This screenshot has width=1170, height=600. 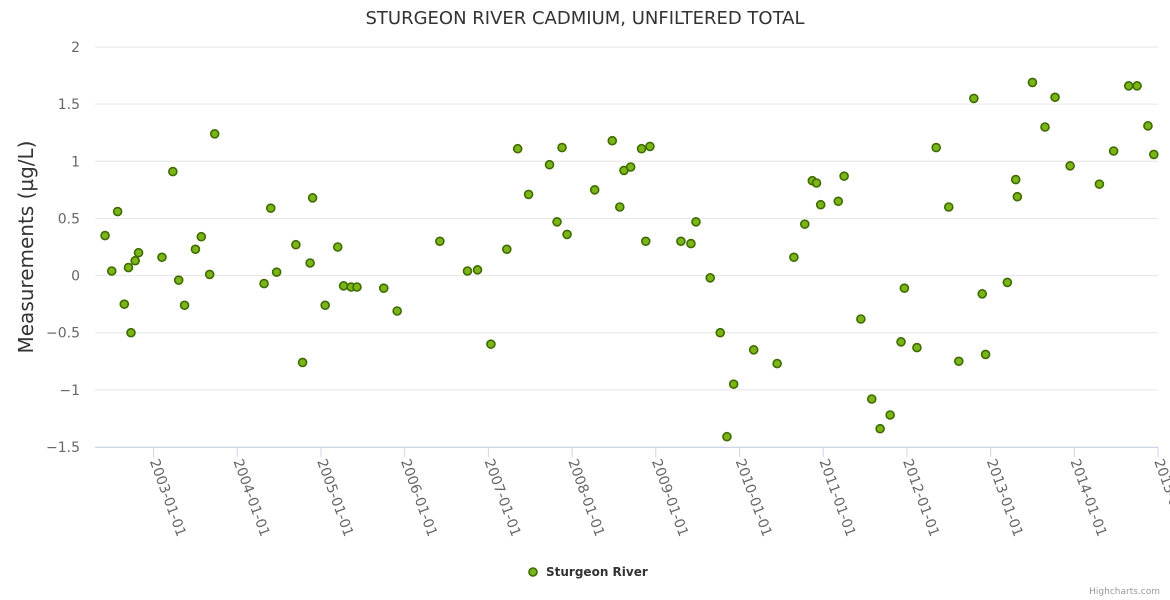 I want to click on y-tick-label: −1, so click(x=69, y=391).